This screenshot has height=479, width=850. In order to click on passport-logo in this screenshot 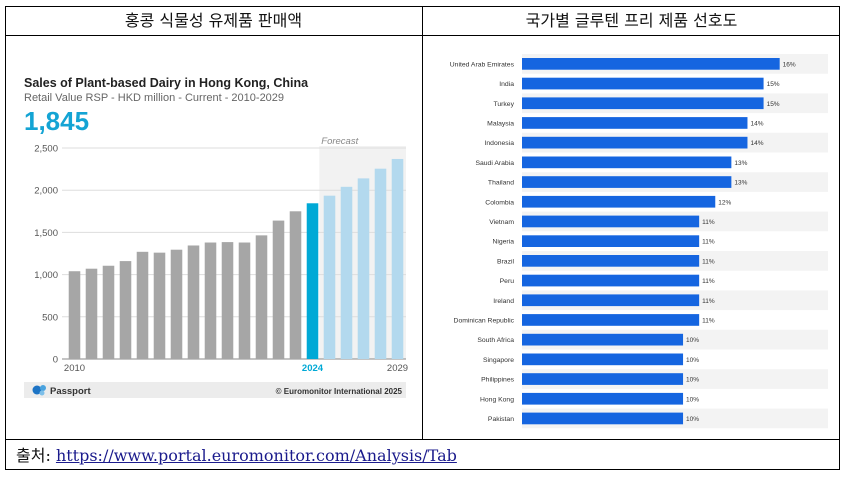, I will do `click(39, 390)`.